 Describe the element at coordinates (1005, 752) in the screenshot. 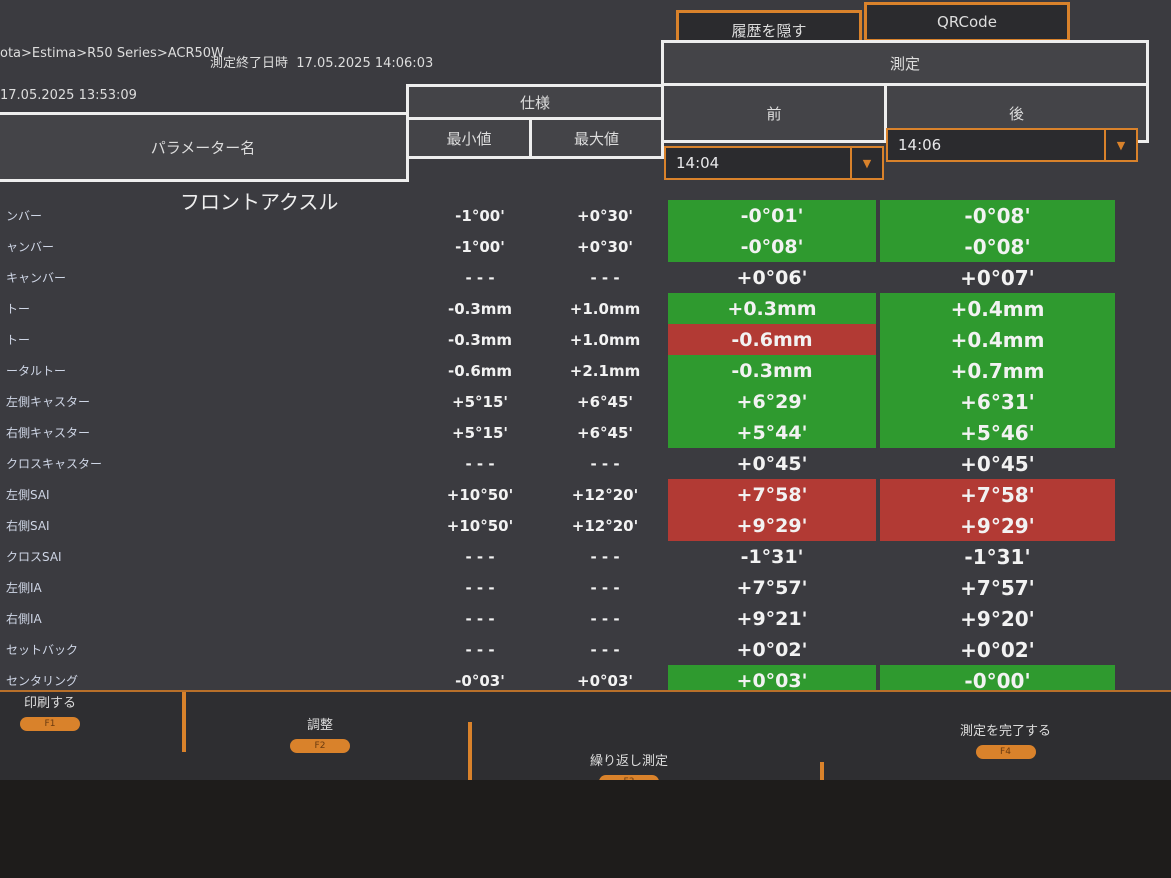

I see `f4-key: F4` at that location.